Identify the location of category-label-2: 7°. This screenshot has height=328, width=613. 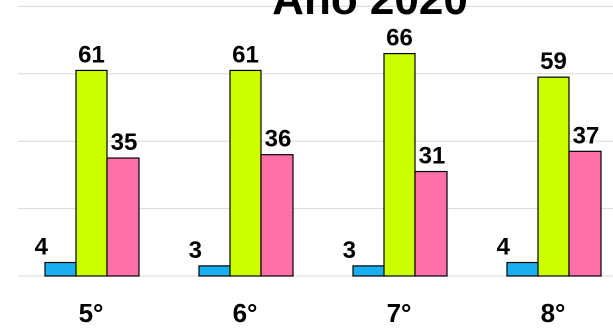
(399, 313).